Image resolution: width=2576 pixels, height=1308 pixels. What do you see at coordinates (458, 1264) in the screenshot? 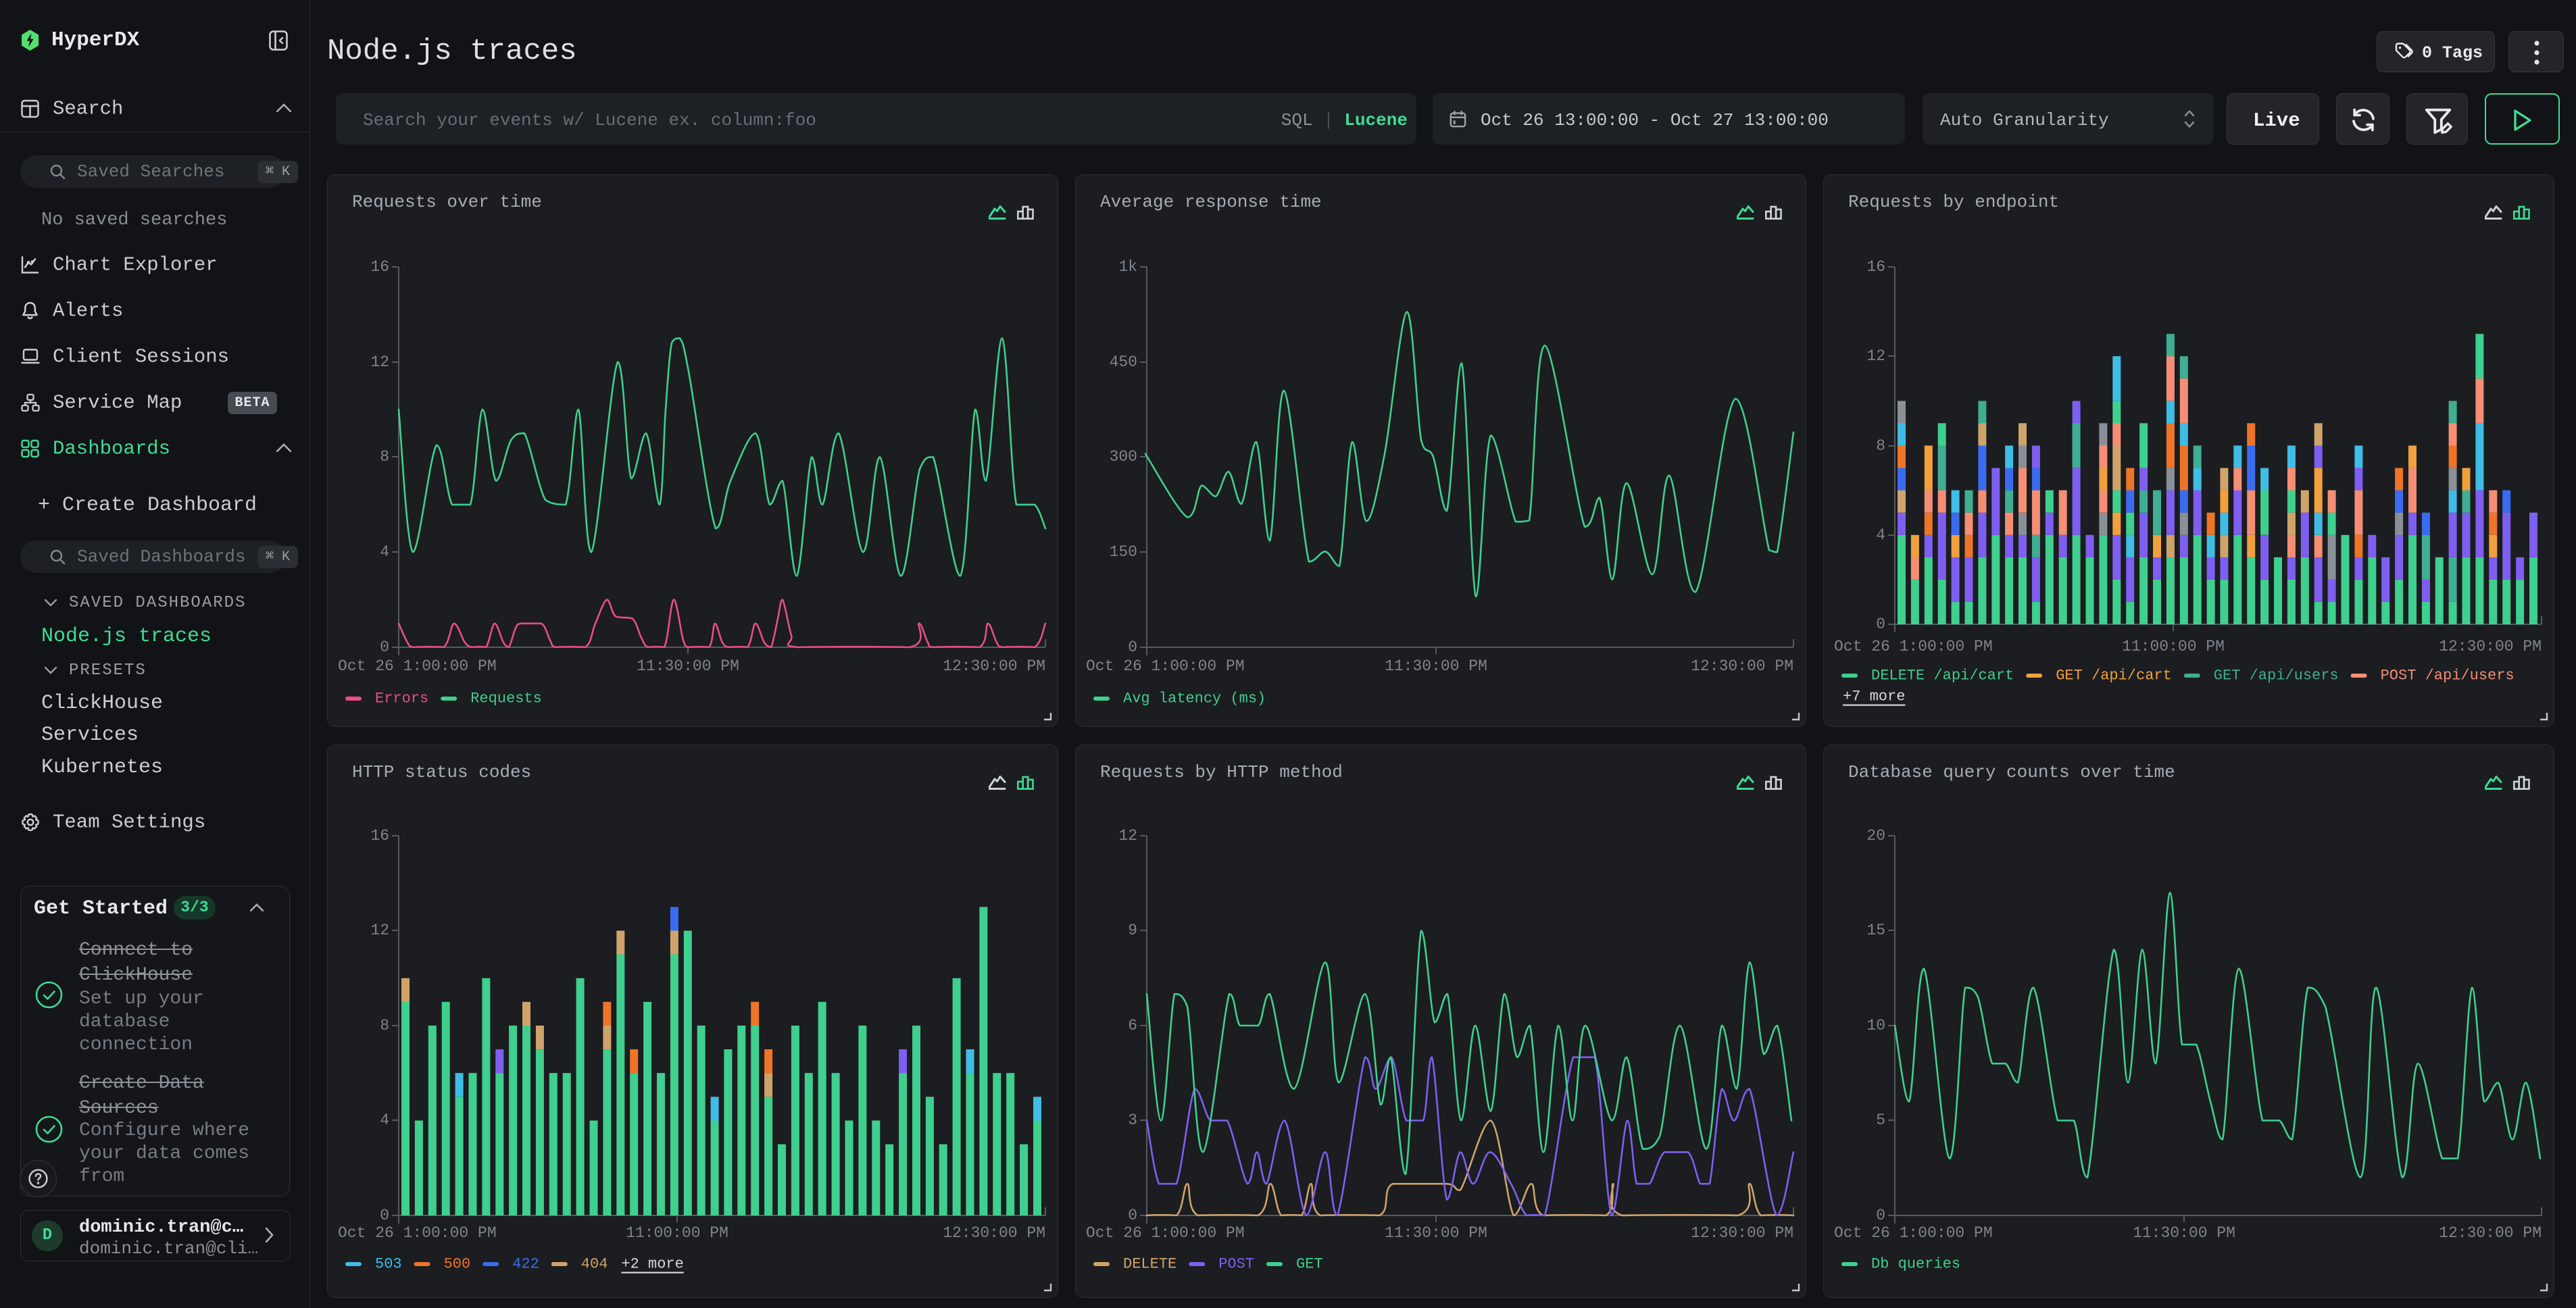
I see `svg-text: 500` at bounding box center [458, 1264].